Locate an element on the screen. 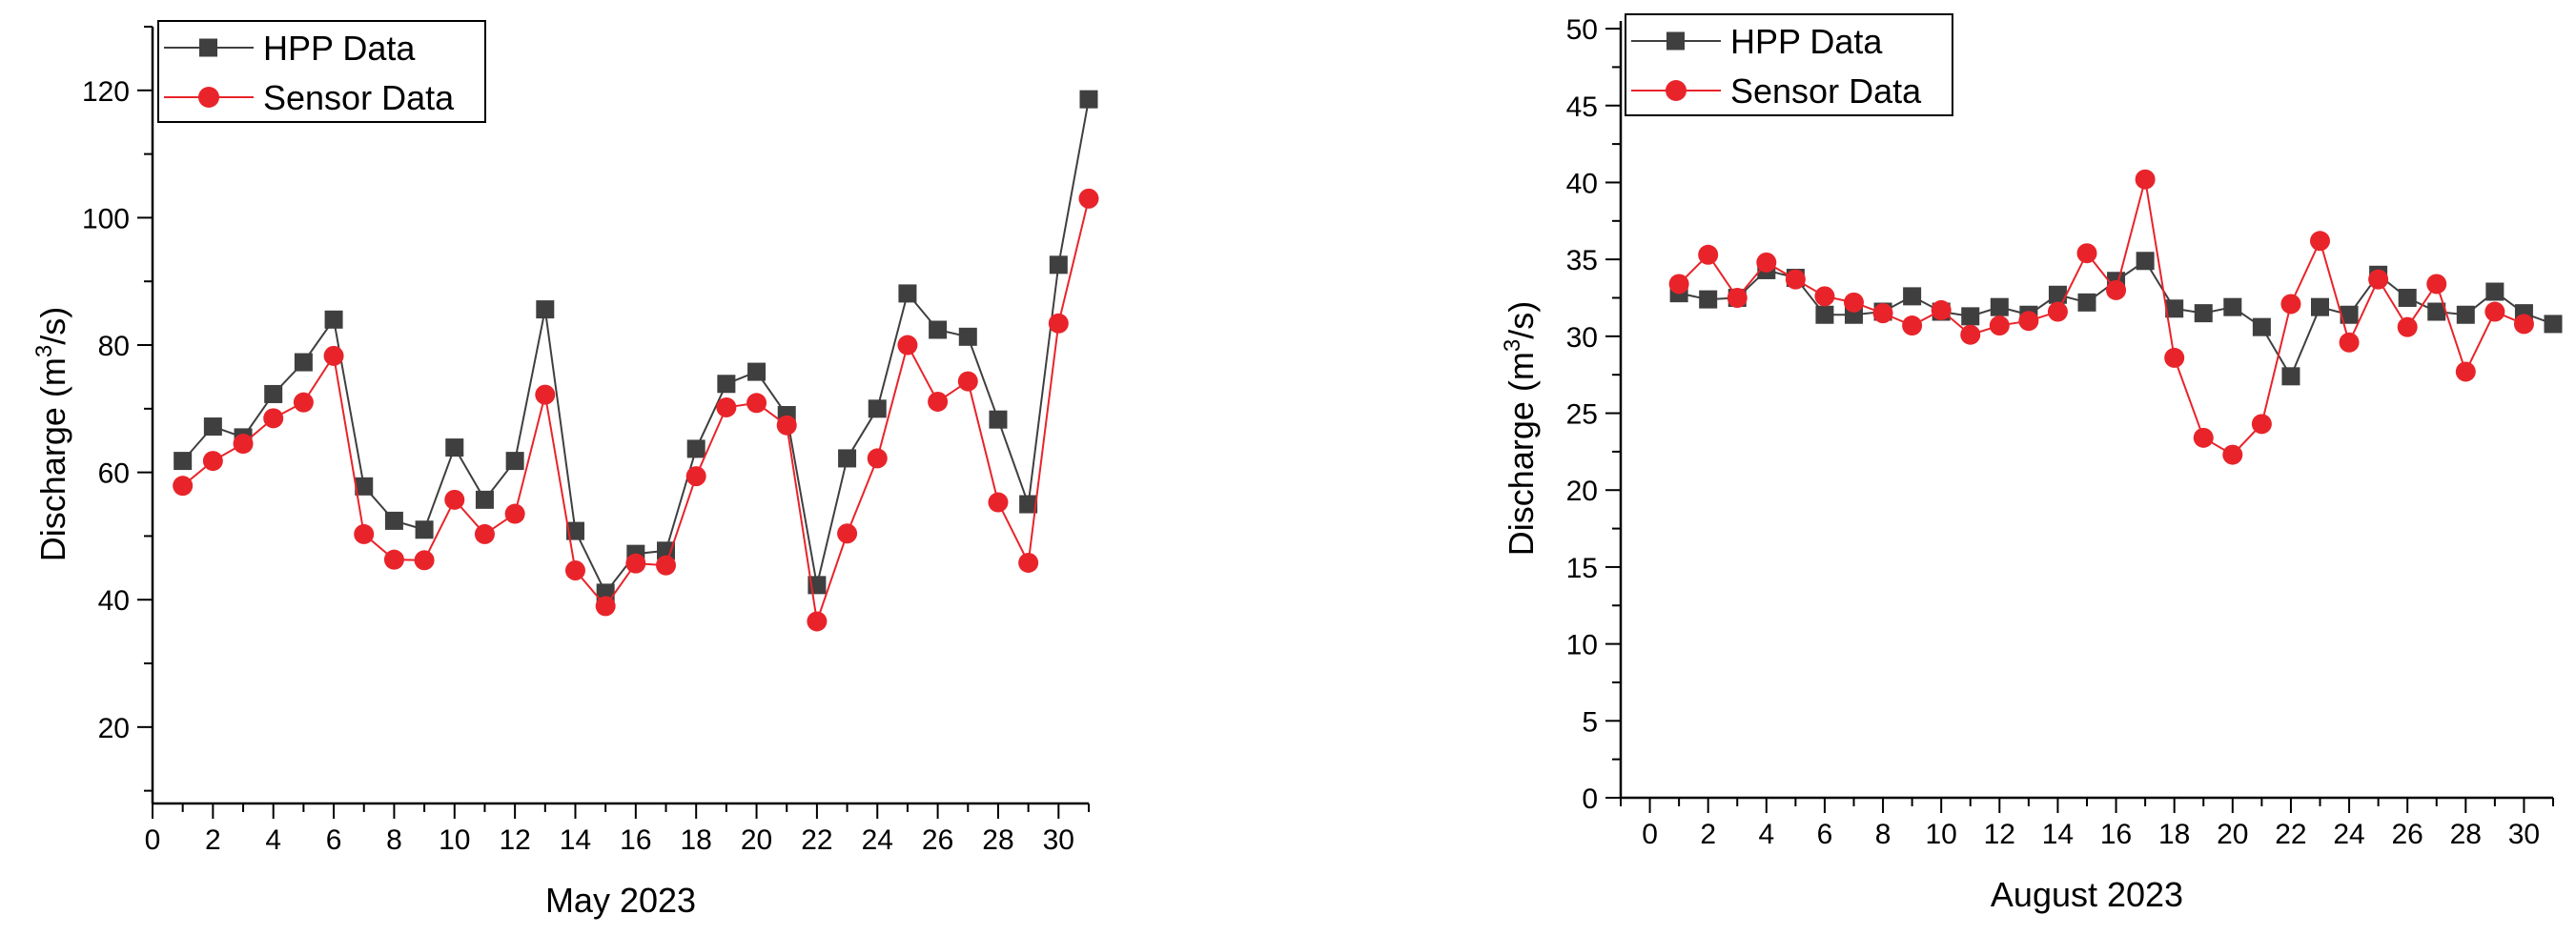  x-tick-label: 18 is located at coordinates (696, 840).